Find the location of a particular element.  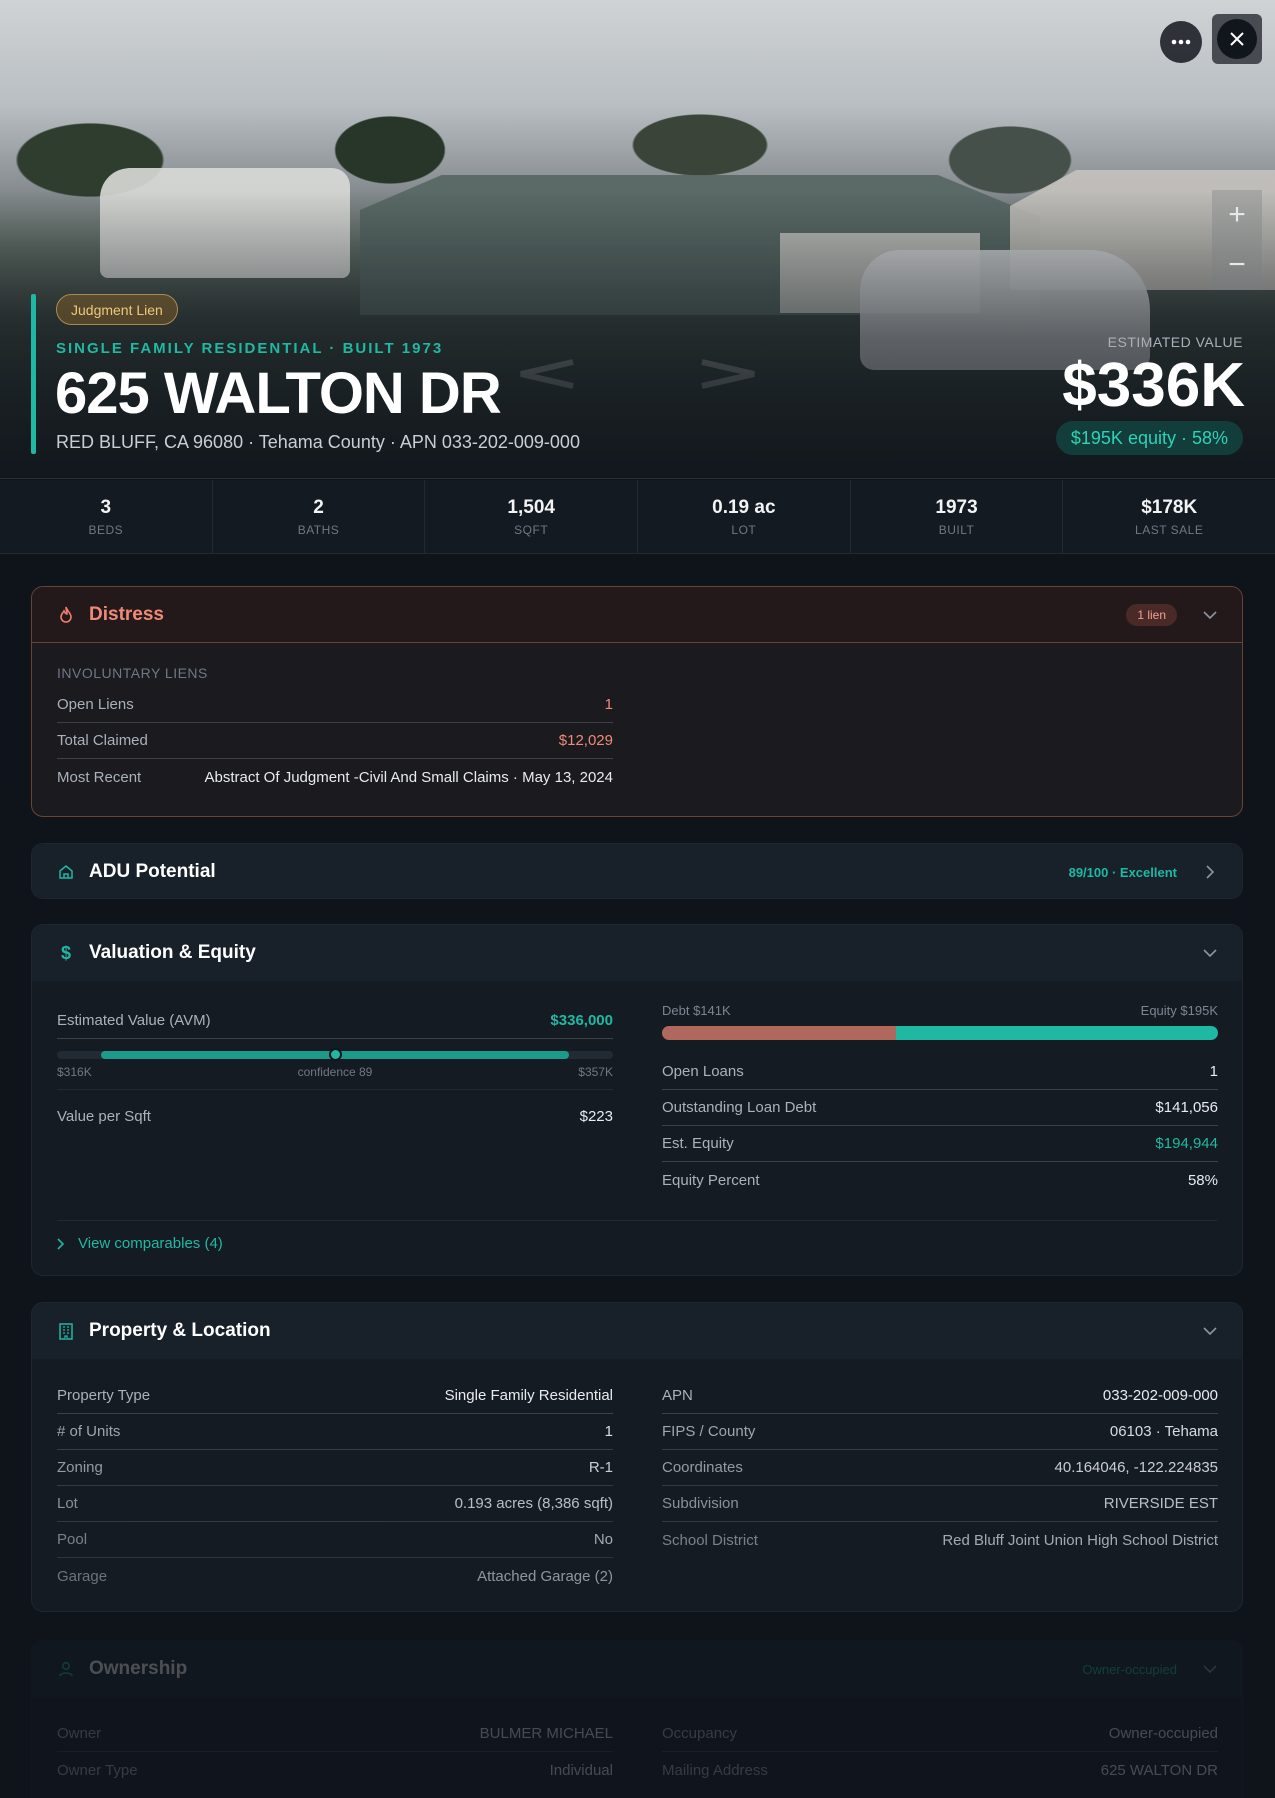

stat-value: 2 is located at coordinates (318, 507).